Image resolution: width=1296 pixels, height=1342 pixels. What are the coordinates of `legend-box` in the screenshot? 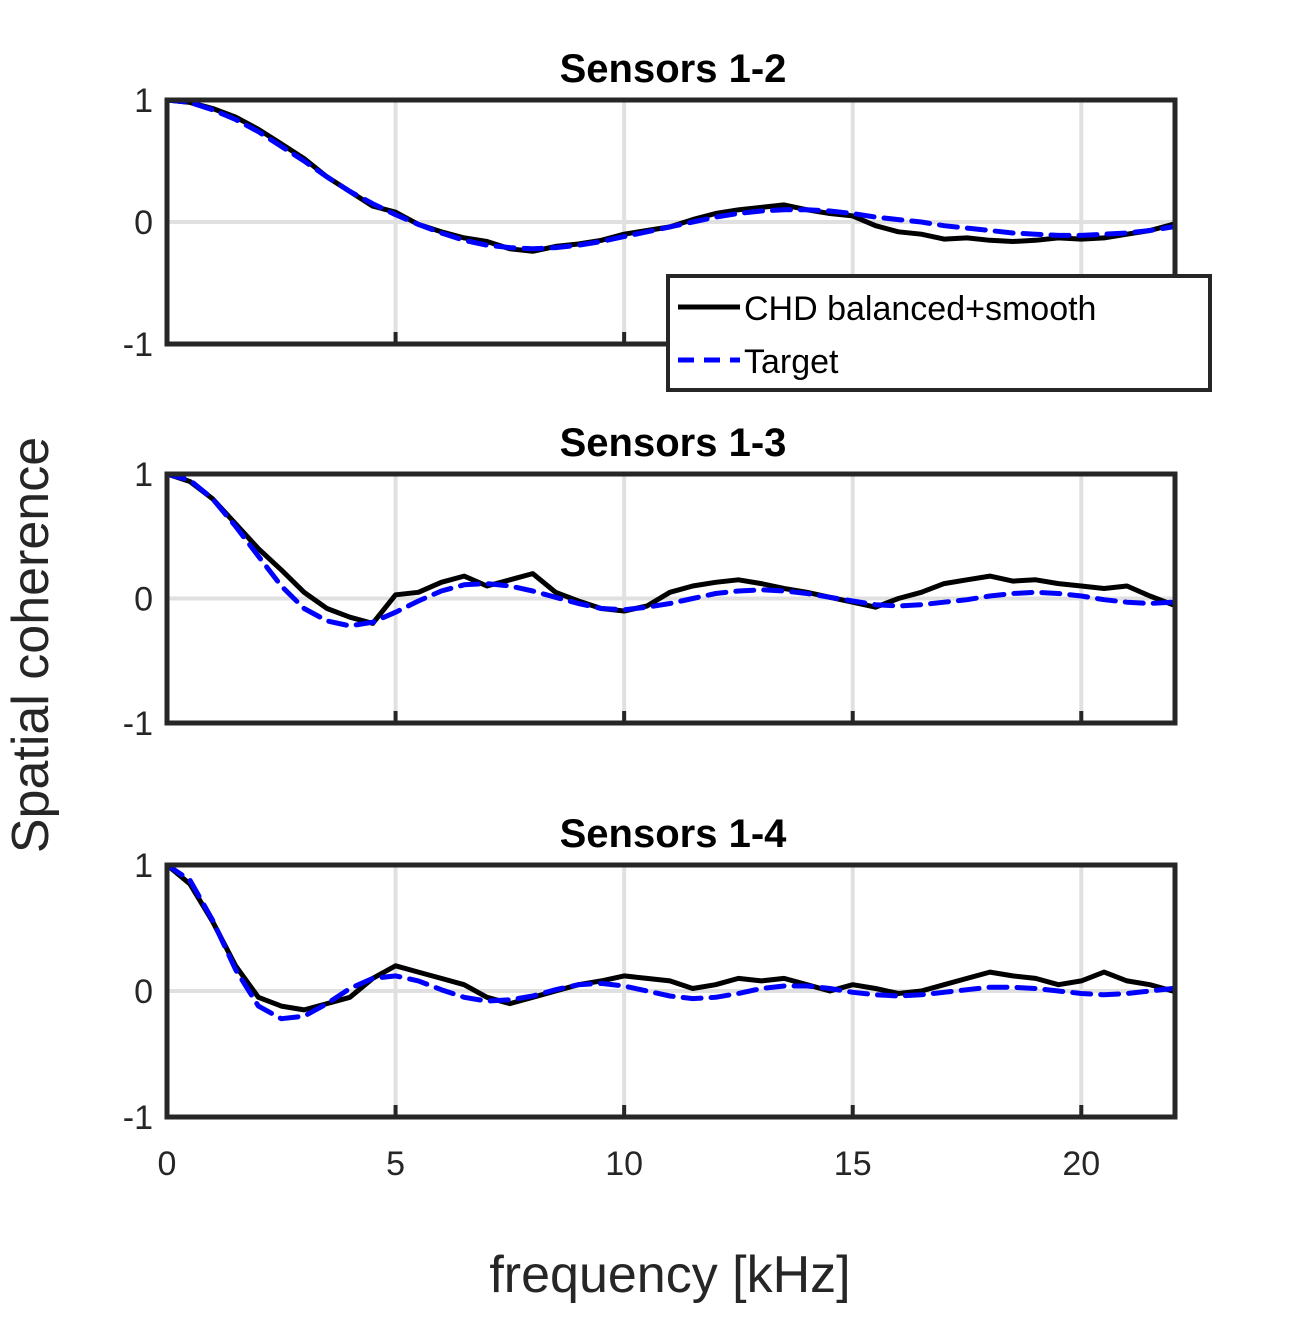 It's located at (939, 333).